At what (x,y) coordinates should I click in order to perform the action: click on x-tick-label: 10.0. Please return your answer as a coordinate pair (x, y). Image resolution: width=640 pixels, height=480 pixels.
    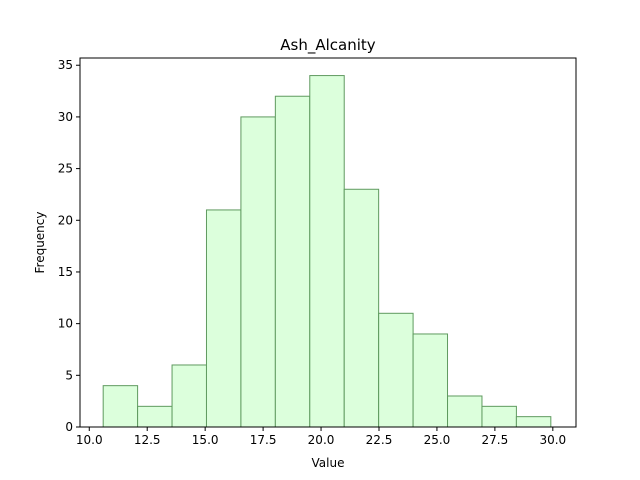
    Looking at the image, I should click on (89, 440).